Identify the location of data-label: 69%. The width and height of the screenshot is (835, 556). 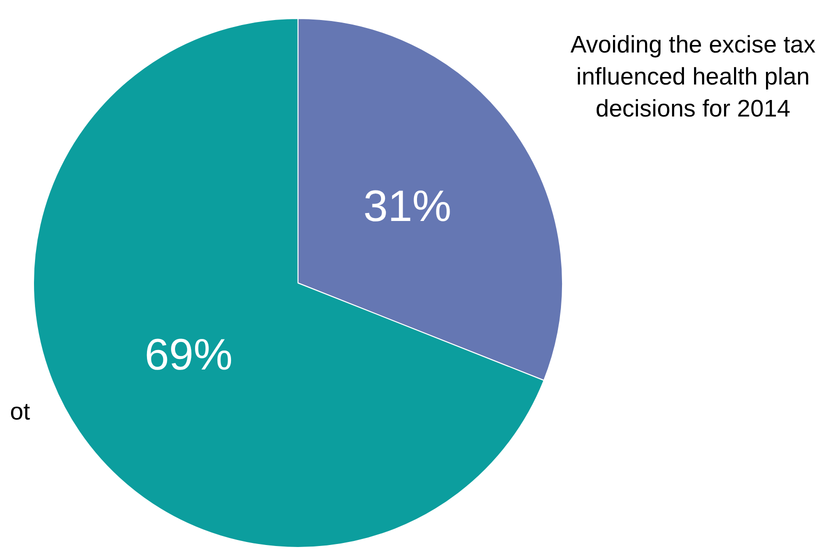
(188, 355).